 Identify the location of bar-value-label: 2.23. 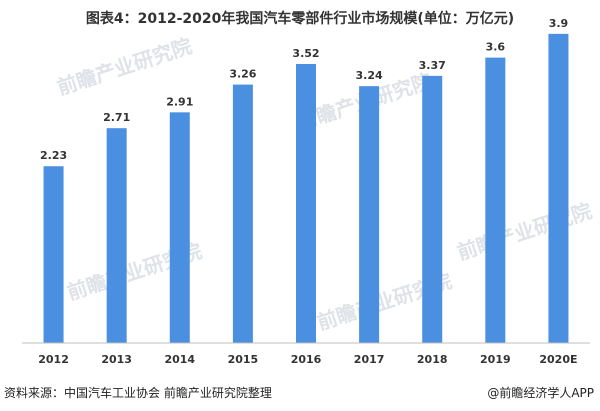
(53, 155).